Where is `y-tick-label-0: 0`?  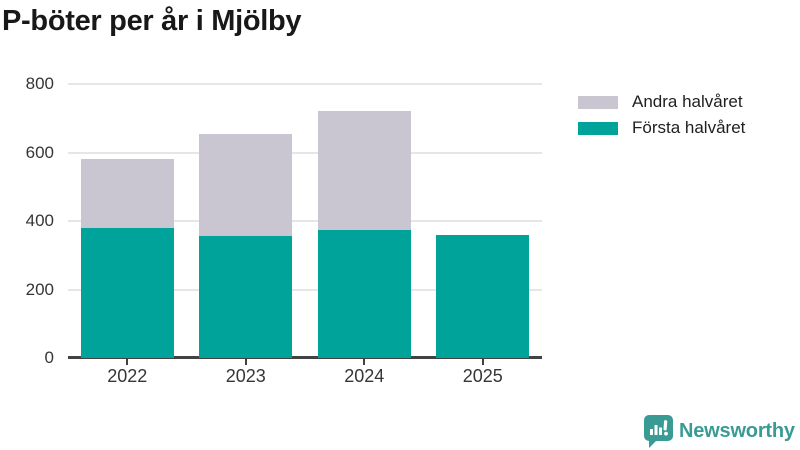 y-tick-label-0: 0 is located at coordinates (49, 357).